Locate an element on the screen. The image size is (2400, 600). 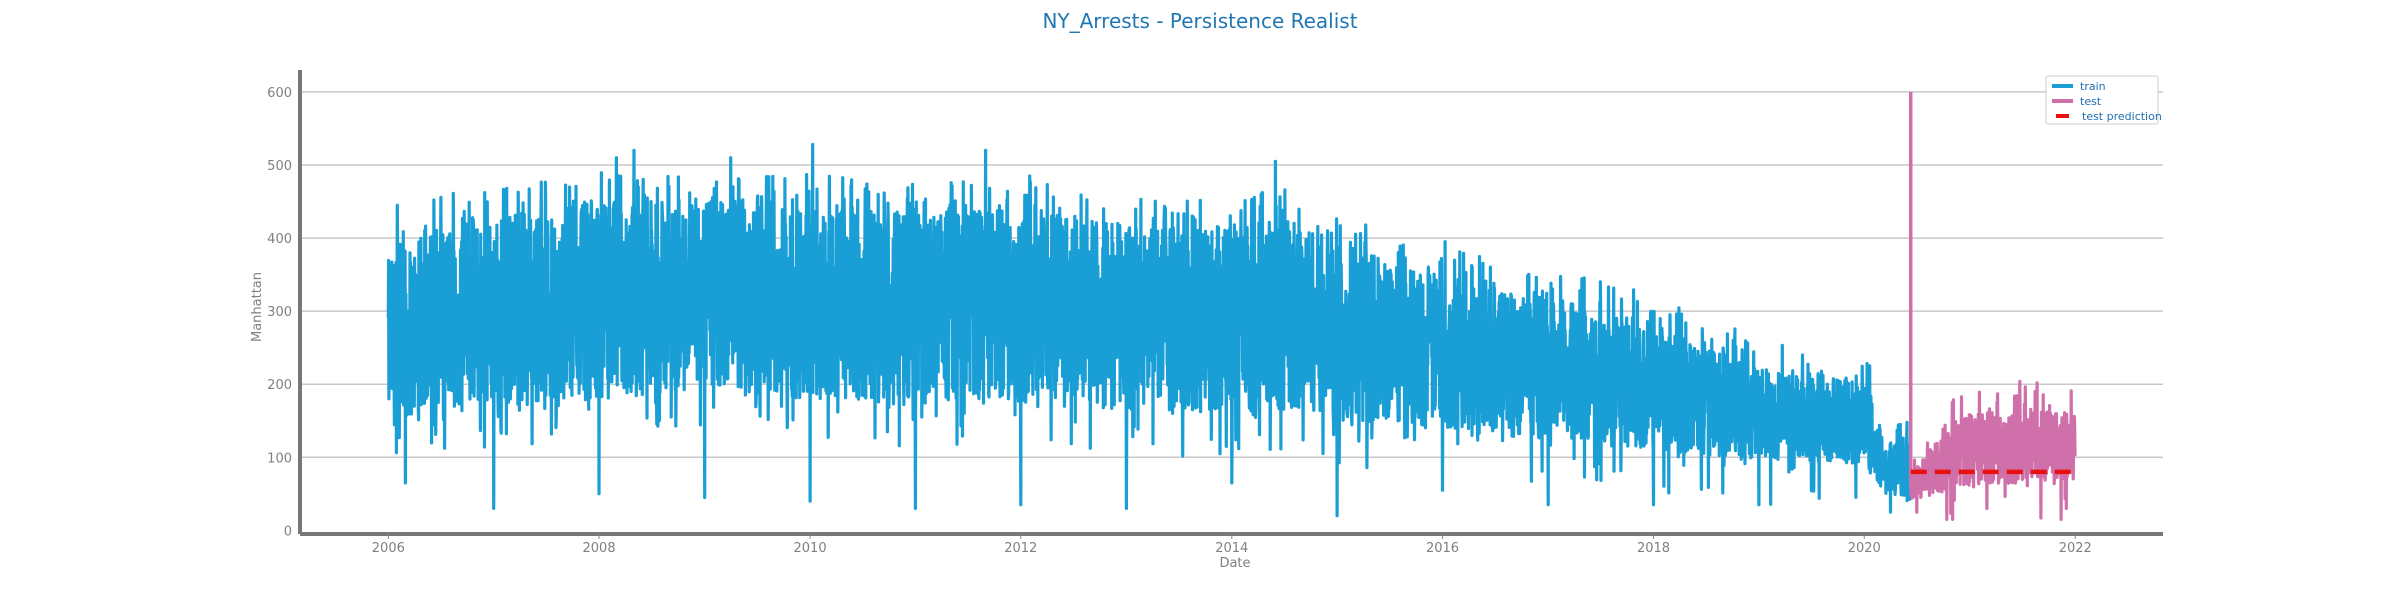
legend: train test test prediction is located at coordinates (2103, 100).